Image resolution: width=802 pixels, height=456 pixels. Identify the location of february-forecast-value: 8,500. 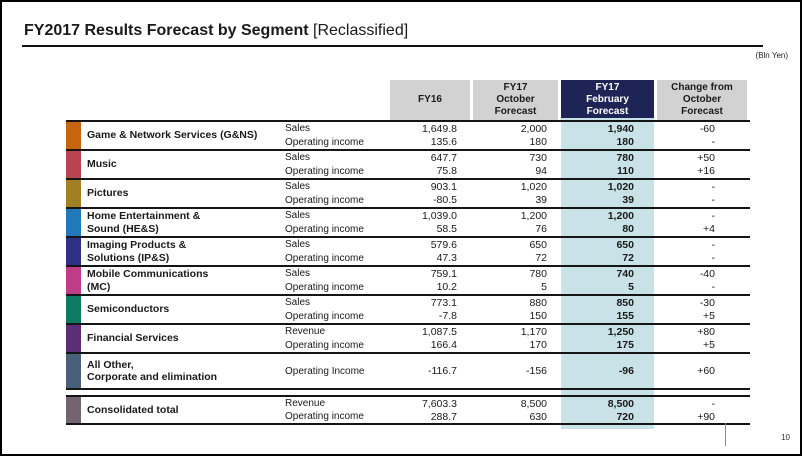
(620, 403).